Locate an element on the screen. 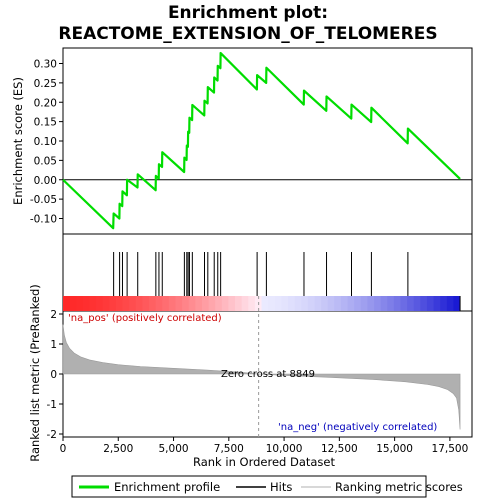 The image size is (500, 500). metric-y-tick-label: 1 is located at coordinates (53, 345).